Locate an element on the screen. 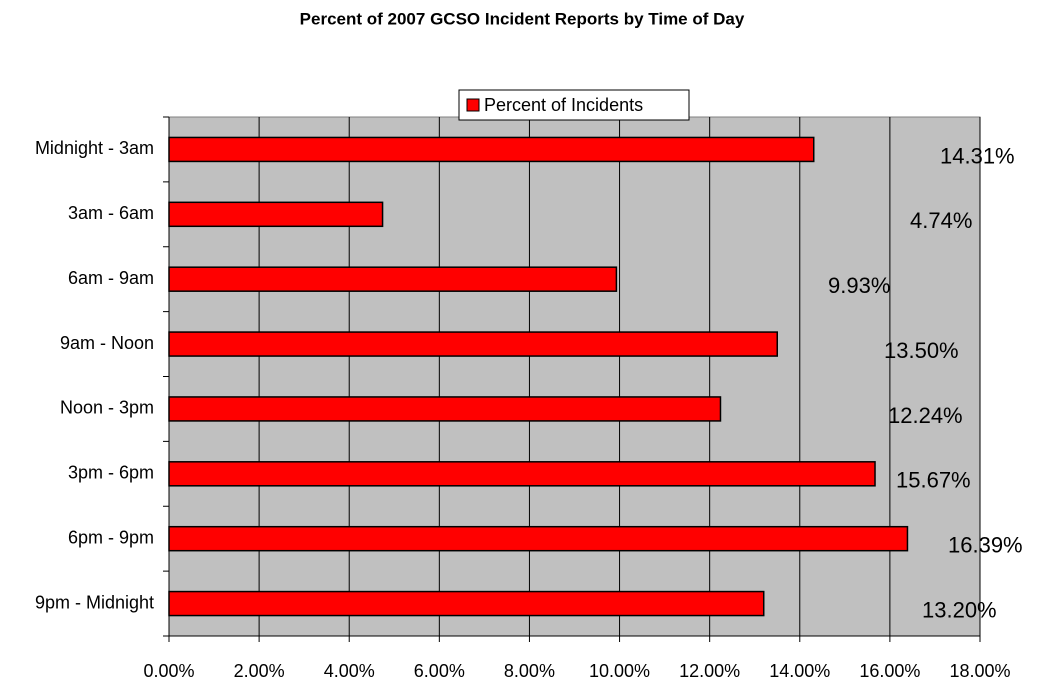  x-tick-label: 12.00% is located at coordinates (709, 671).